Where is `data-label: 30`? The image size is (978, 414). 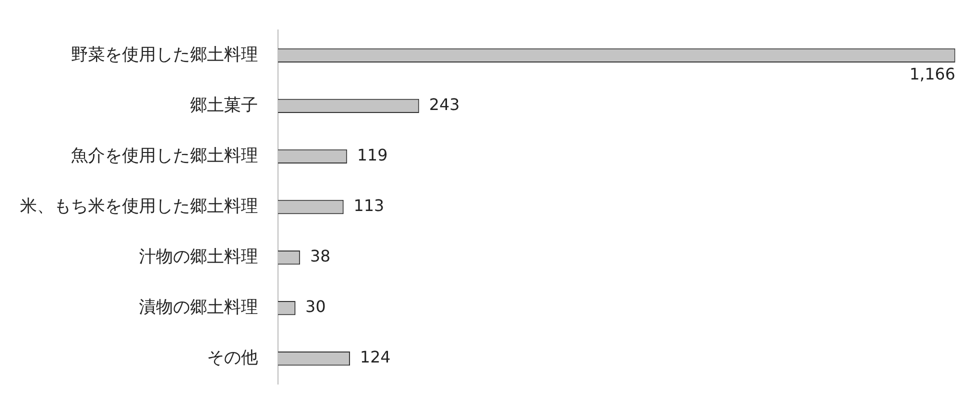 data-label: 30 is located at coordinates (315, 306).